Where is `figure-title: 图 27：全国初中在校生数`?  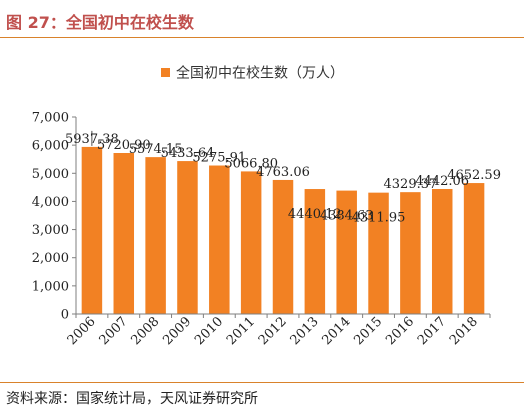 figure-title: 图 27：全国初中在校生数 is located at coordinates (100, 22).